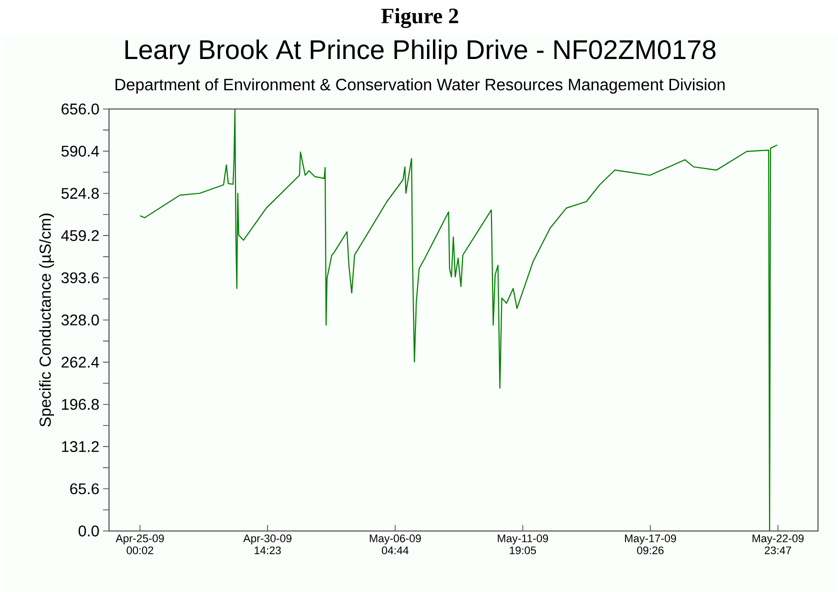  Describe the element at coordinates (420, 52) in the screenshot. I see `chart-title: Leary Brook At Prince Philip Drive - NF02ZM0178` at that location.